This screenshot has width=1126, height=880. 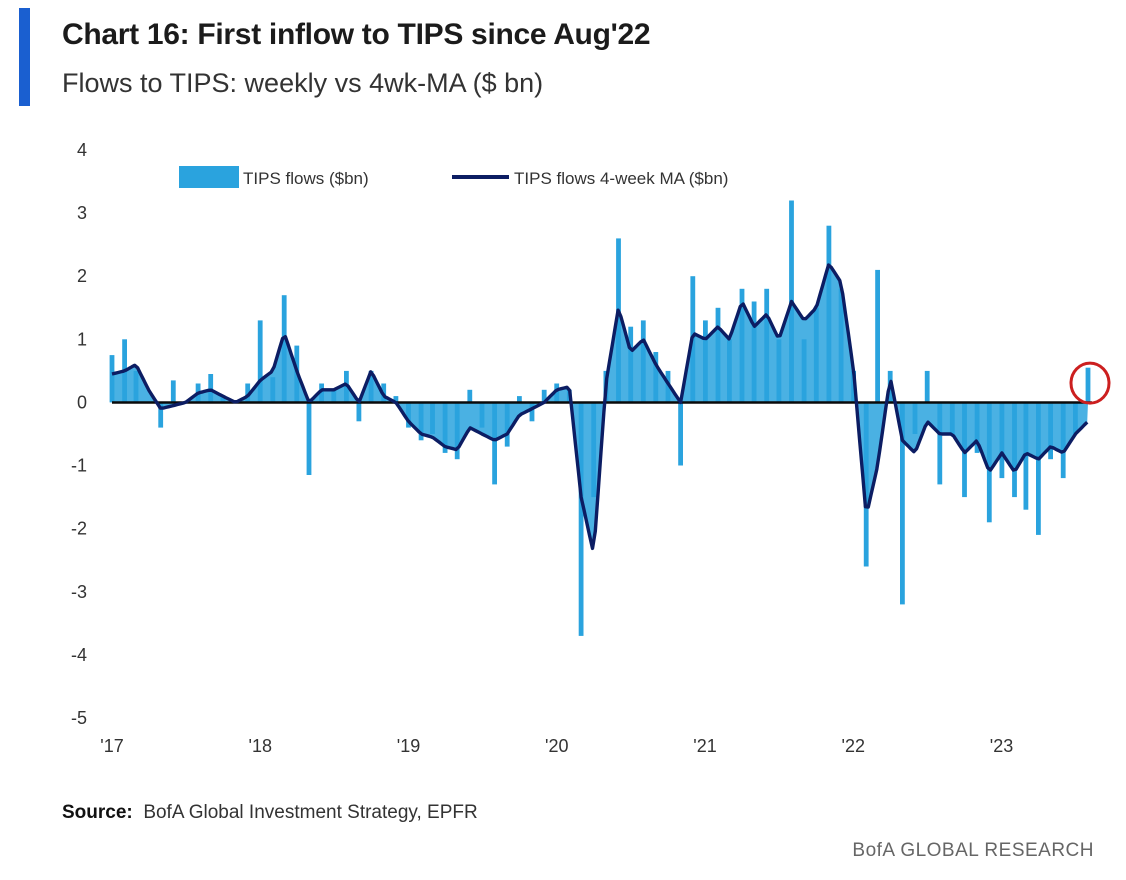 I want to click on x-axis-ticks: '17 '18 '19 '20 '21 '22 '23, so click(x=556, y=746).